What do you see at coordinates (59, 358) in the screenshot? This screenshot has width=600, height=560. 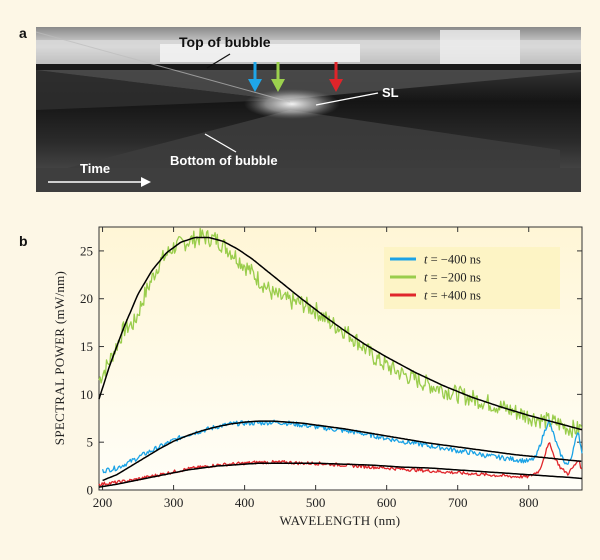 I see `y-axis-title: SPECTRAL POWER (mW/nm)` at bounding box center [59, 358].